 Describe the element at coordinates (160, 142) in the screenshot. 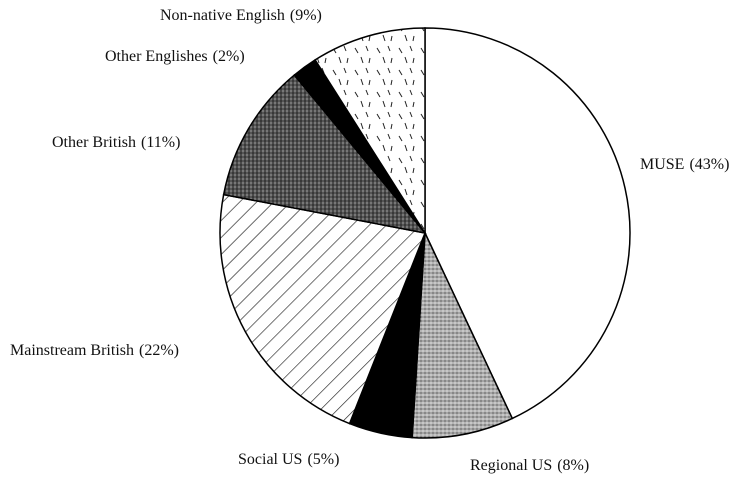

I see `slice-value: (11%)` at that location.